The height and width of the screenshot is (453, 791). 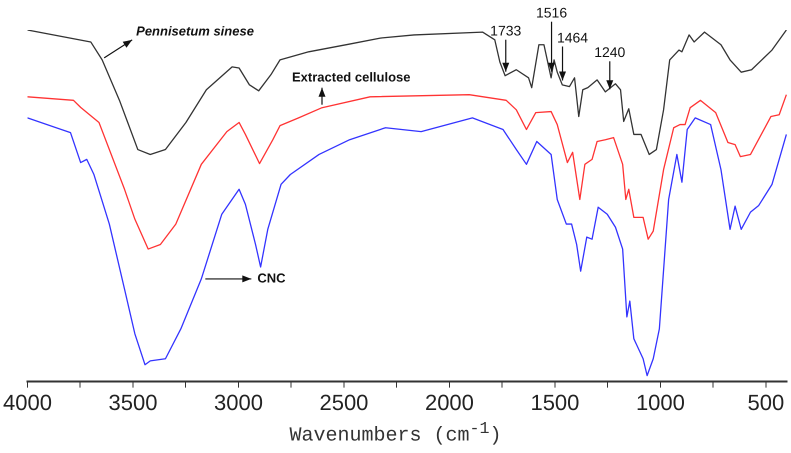 What do you see at coordinates (195, 30) in the screenshot?
I see `text: Pennisetum sinese` at bounding box center [195, 30].